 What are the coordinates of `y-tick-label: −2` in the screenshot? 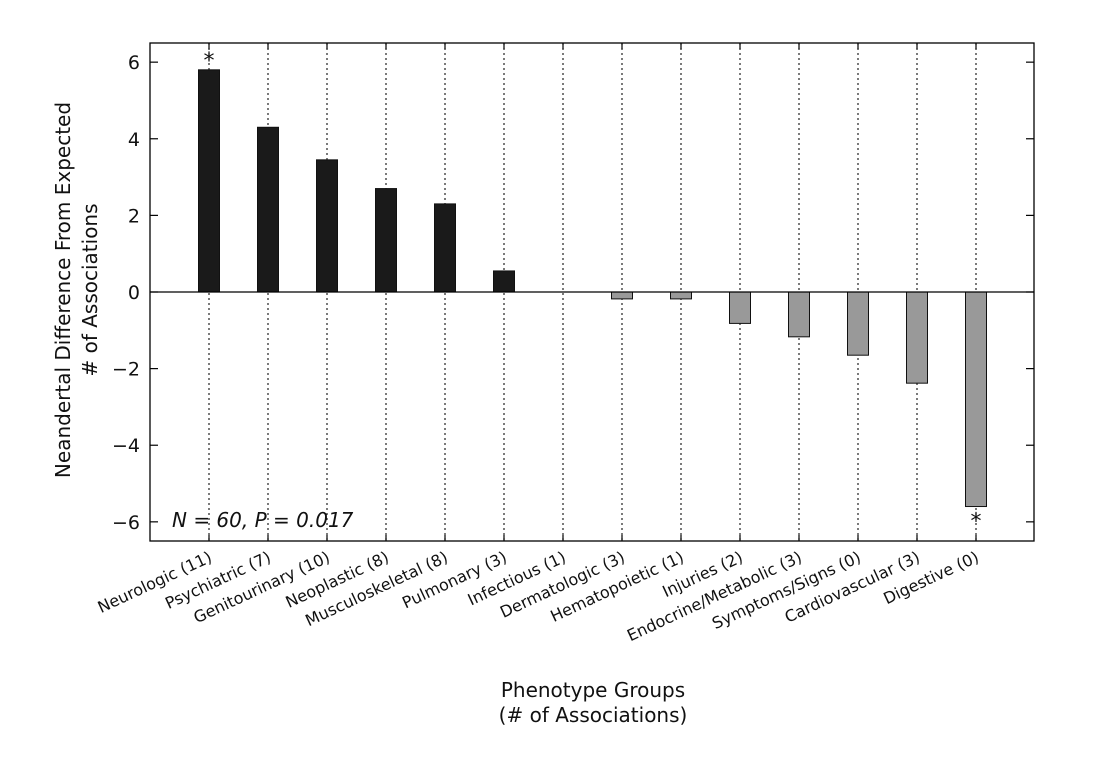 It's located at (126, 370).